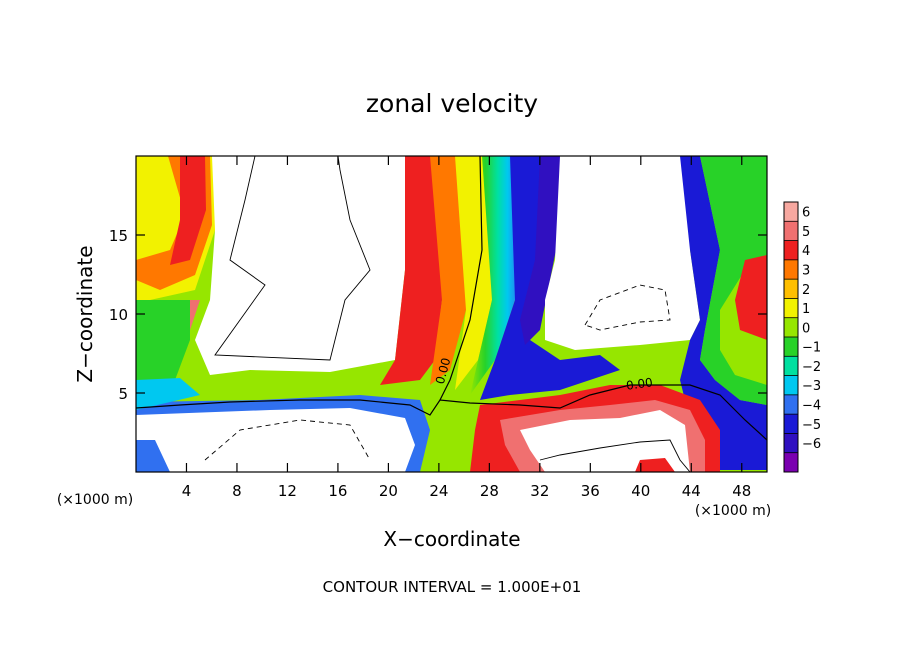 Image resolution: width=904 pixels, height=654 pixels. What do you see at coordinates (451, 539) in the screenshot?
I see `x-axis-label: X−coordinate` at bounding box center [451, 539].